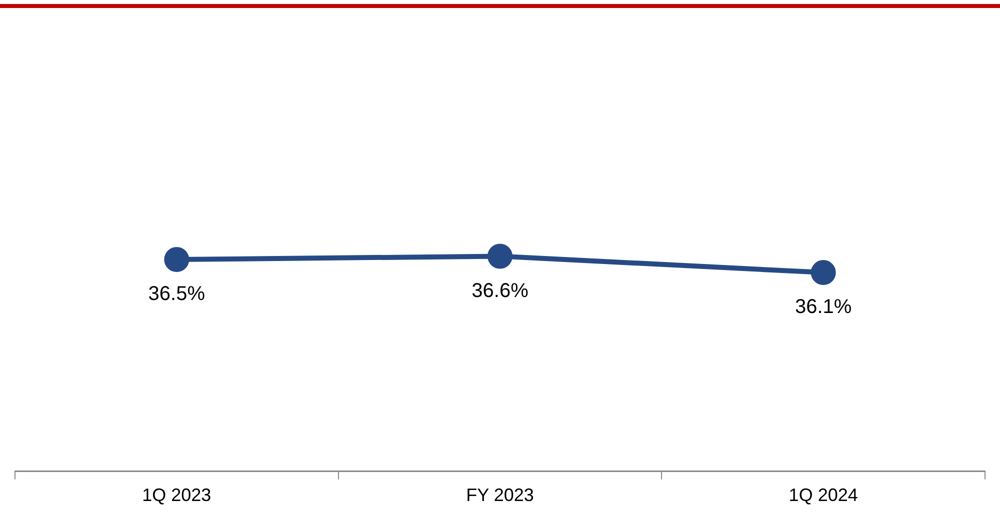 The width and height of the screenshot is (1000, 513). Describe the element at coordinates (823, 495) in the screenshot. I see `x-tick-label: 1Q 2024` at that location.